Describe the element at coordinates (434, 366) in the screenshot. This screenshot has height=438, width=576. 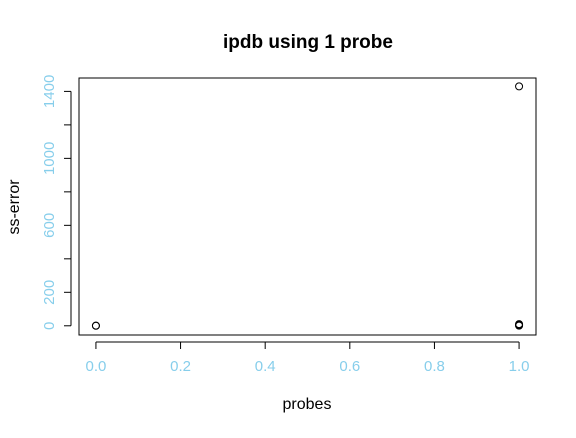
I see `x-tick-label: 0.8` at that location.